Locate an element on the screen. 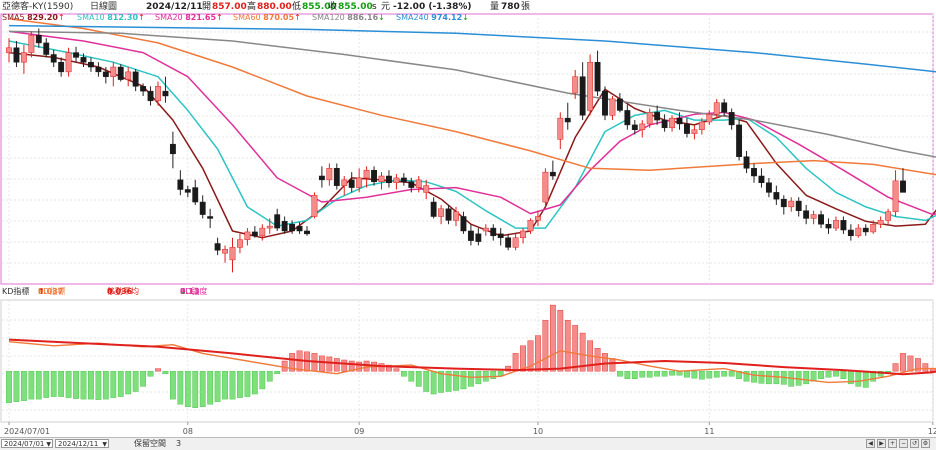  keep-interval-value: 3 is located at coordinates (179, 443).